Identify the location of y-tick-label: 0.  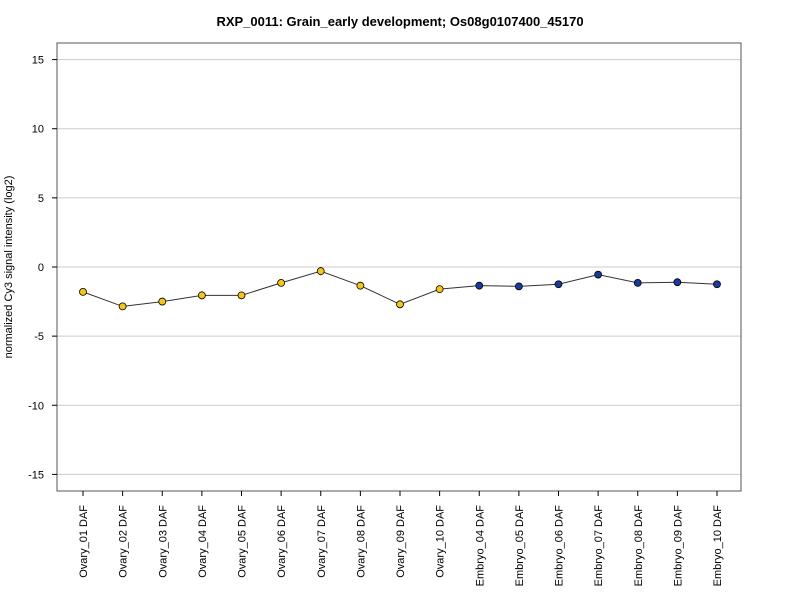
(41, 268).